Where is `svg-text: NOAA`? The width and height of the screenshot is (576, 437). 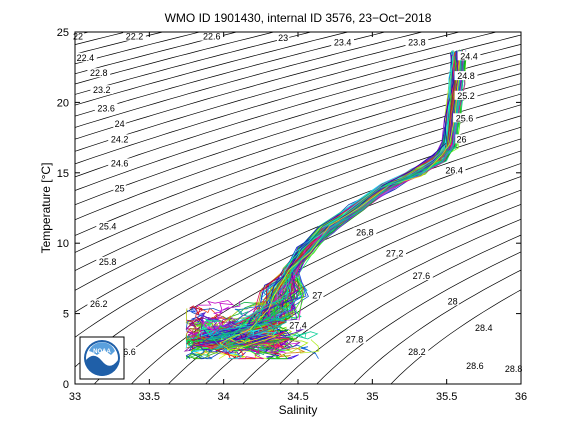
svg-text: NOAA is located at coordinates (102, 352).